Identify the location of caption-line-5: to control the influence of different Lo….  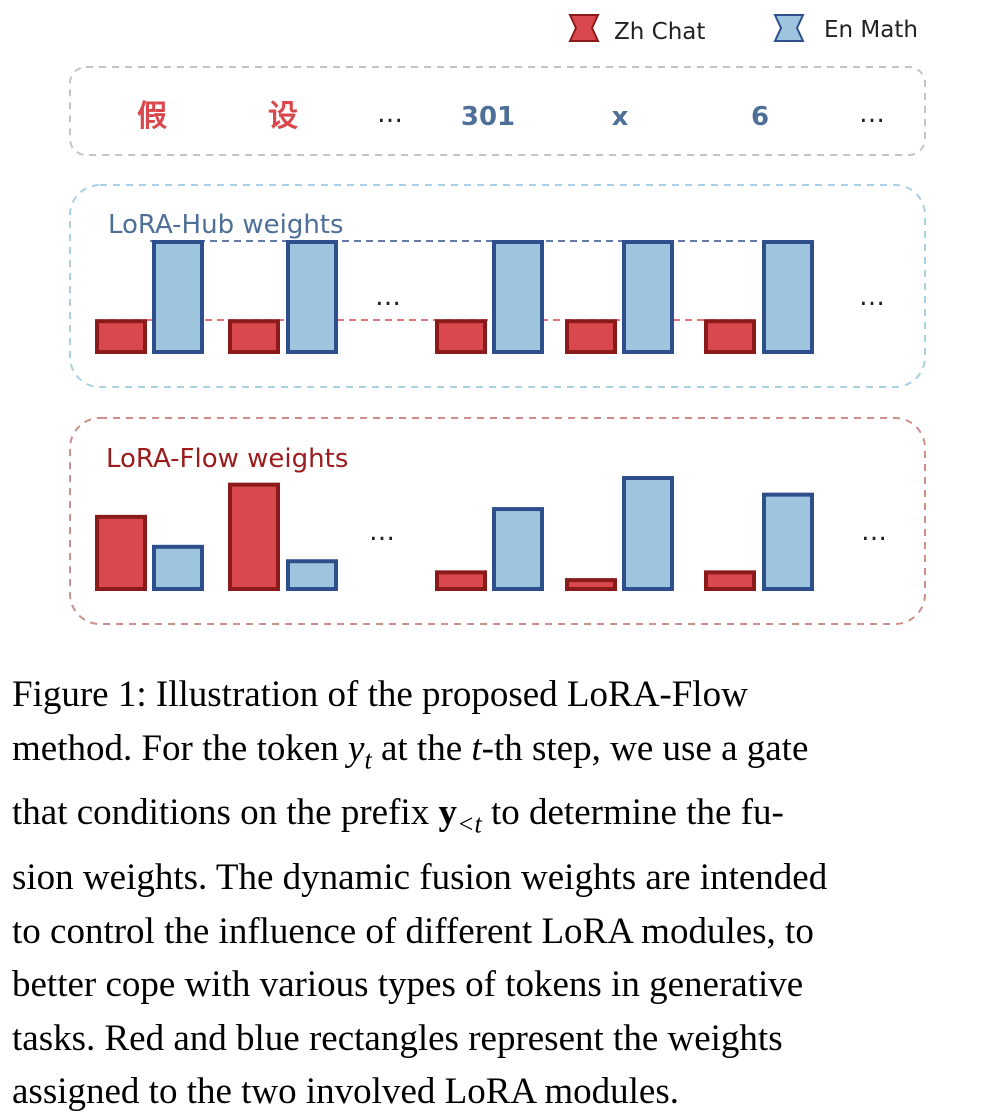
(413, 931).